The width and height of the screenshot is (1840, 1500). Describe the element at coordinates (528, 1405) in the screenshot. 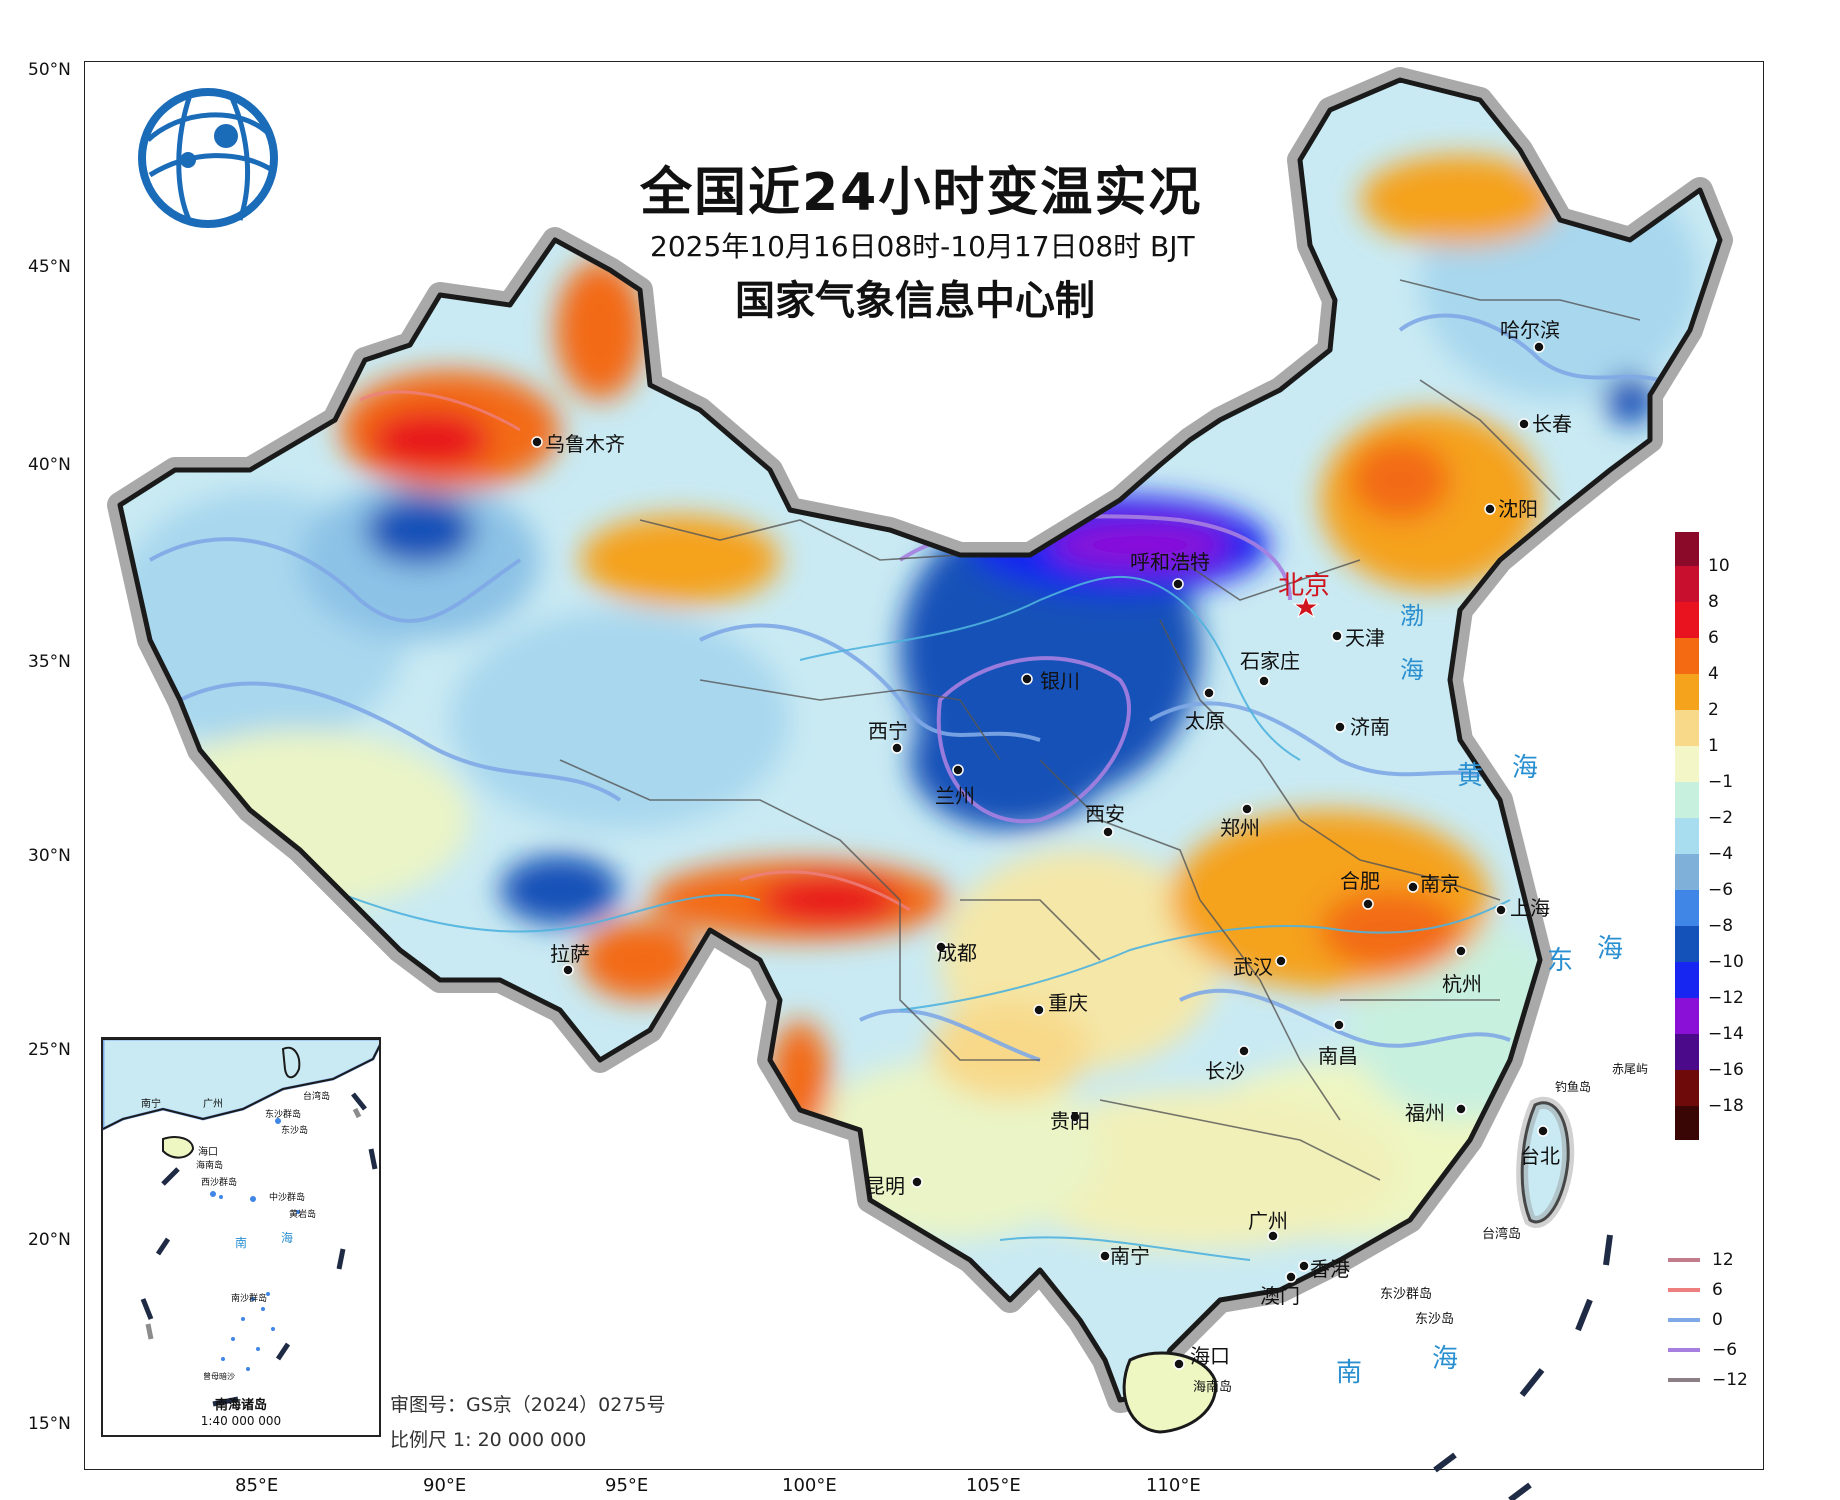

I see `review-number: 审图号：GS京（2024）0275号` at that location.